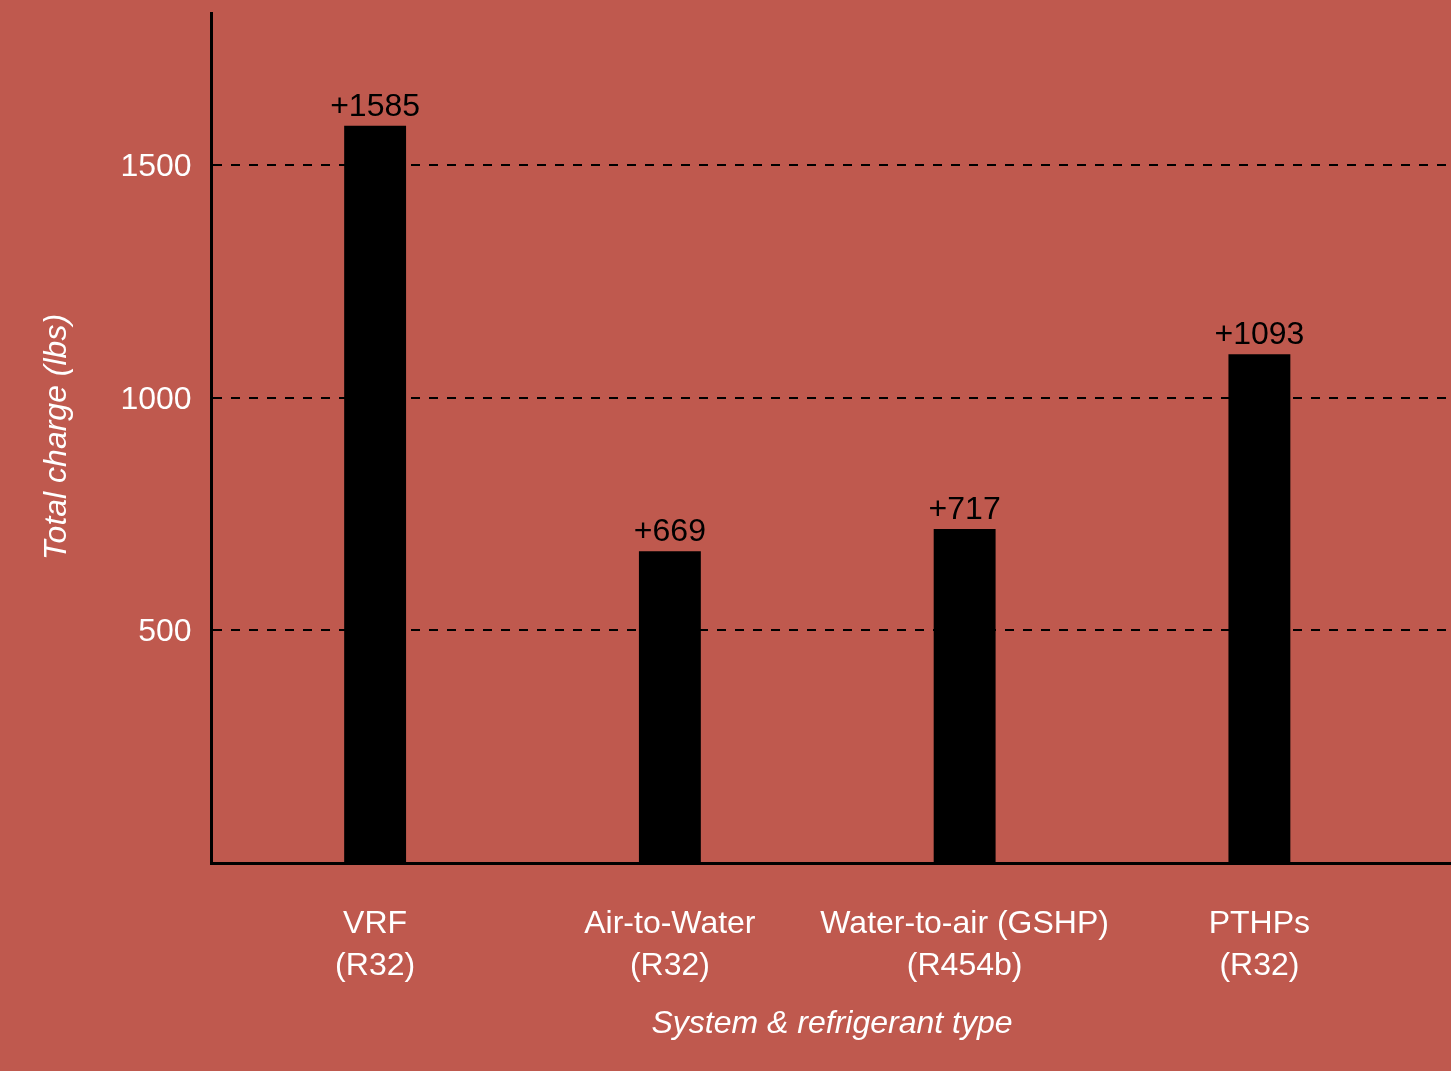 Image resolution: width=1451 pixels, height=1071 pixels. I want to click on x-tick-label: VRF (R32), so click(375, 943).